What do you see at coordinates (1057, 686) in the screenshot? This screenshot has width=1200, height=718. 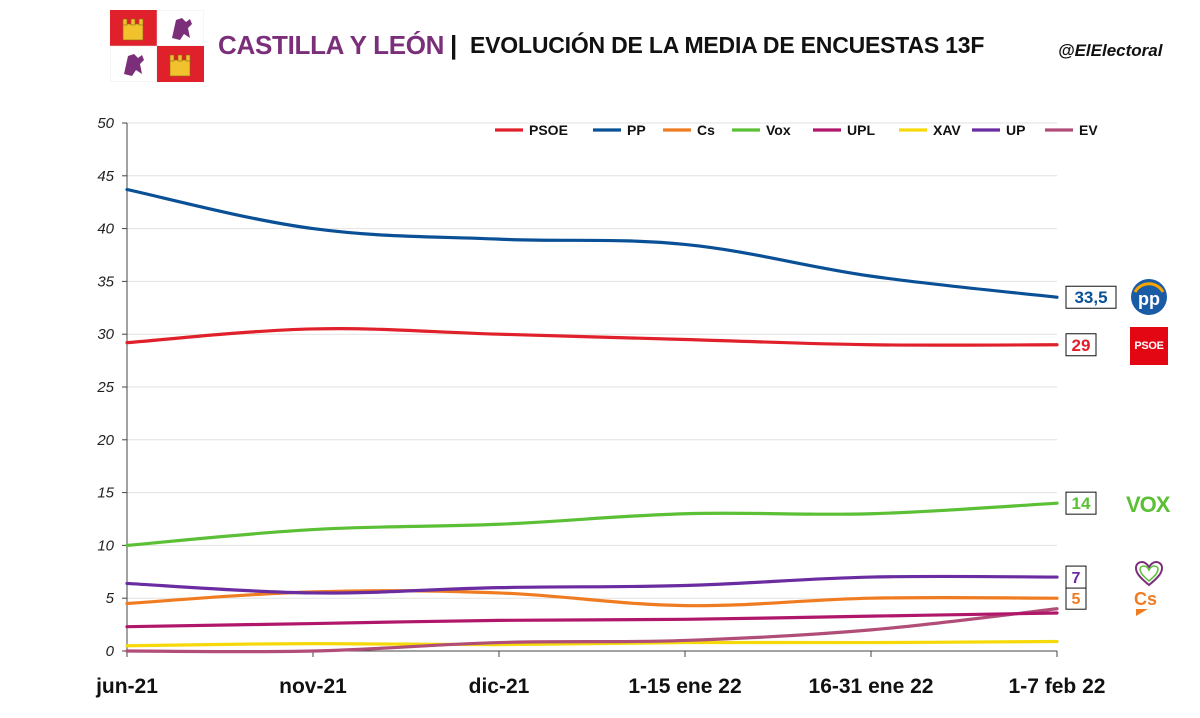 I see `xtick-label-5: 1-7 feb 22` at bounding box center [1057, 686].